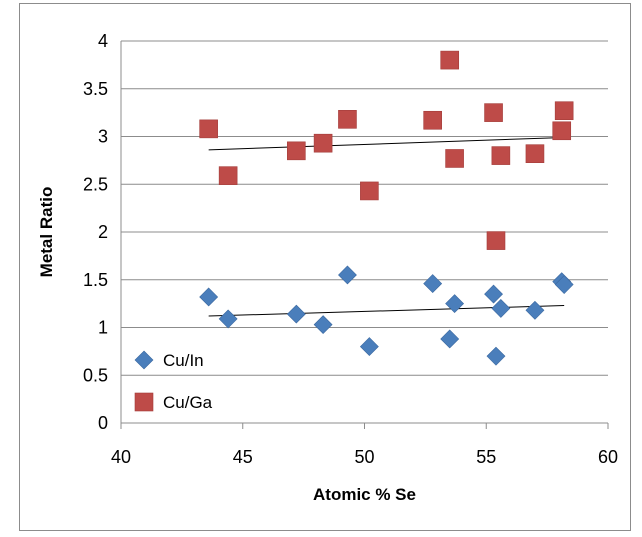 The width and height of the screenshot is (642, 537). Describe the element at coordinates (608, 457) in the screenshot. I see `x-tick-label: 60` at that location.